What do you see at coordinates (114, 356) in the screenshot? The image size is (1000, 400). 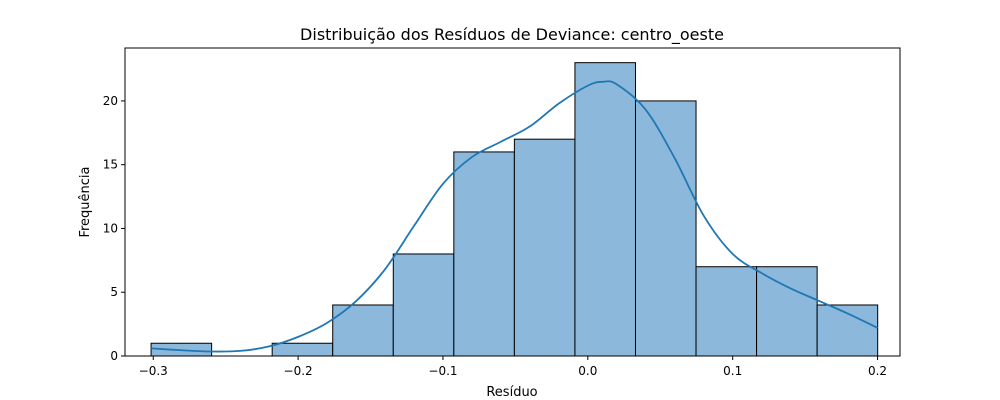 I see `y-tick-label: 0` at bounding box center [114, 356].